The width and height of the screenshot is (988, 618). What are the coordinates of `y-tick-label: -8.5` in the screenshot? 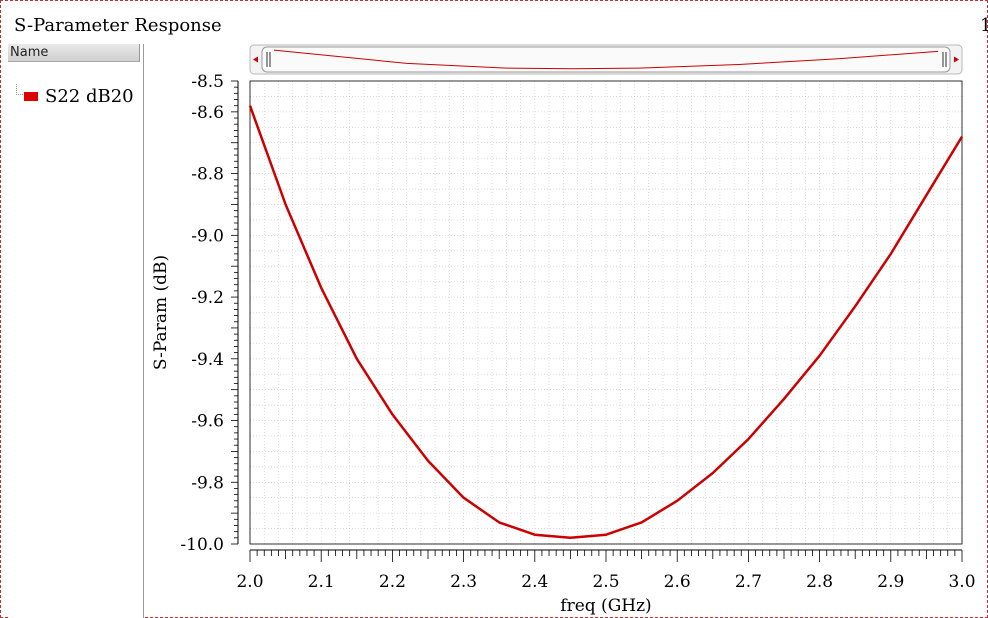 It's located at (207, 82).